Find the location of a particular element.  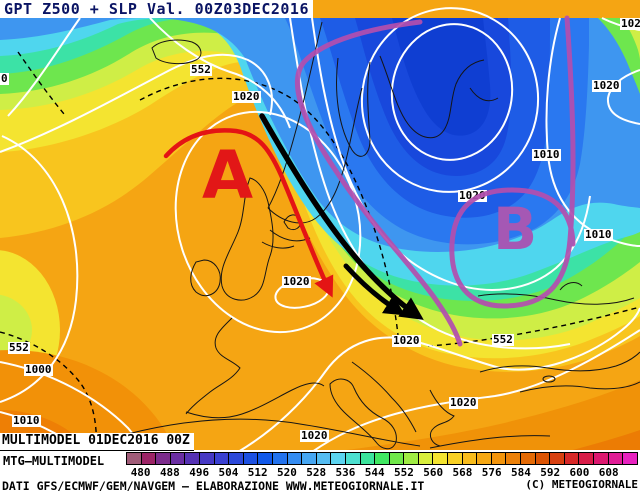

colorbar-tick: 584 is located at coordinates (521, 472).